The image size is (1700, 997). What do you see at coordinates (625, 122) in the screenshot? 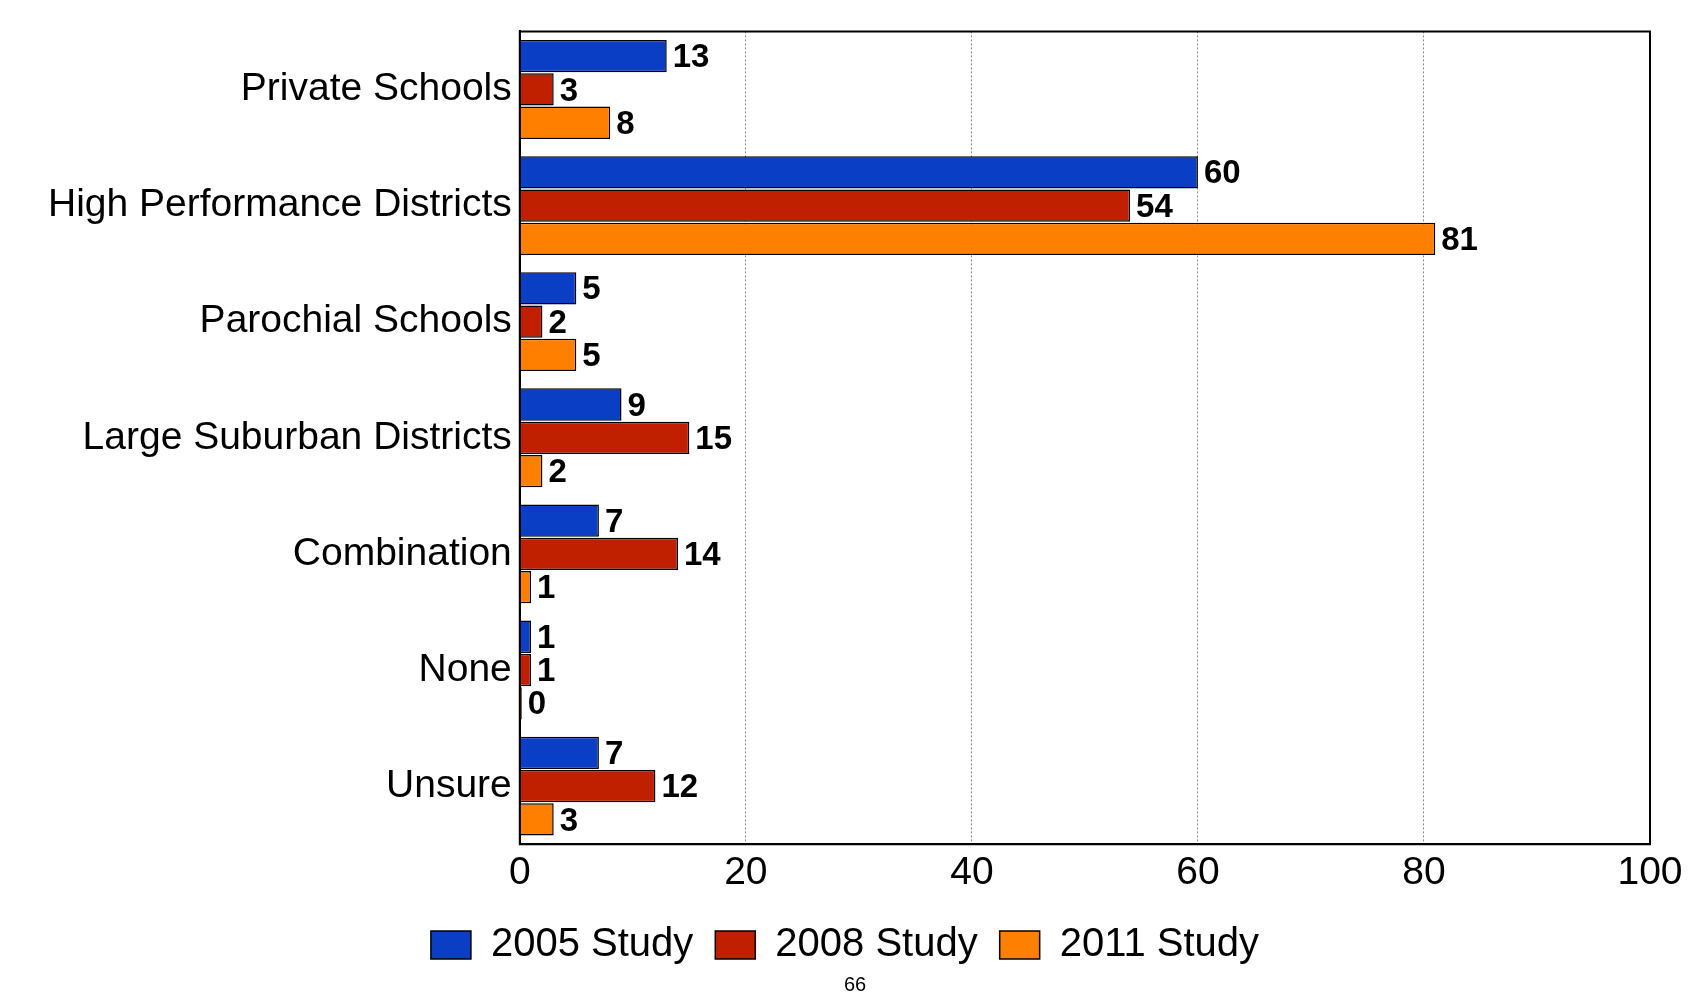
I see `data-label: 8` at bounding box center [625, 122].